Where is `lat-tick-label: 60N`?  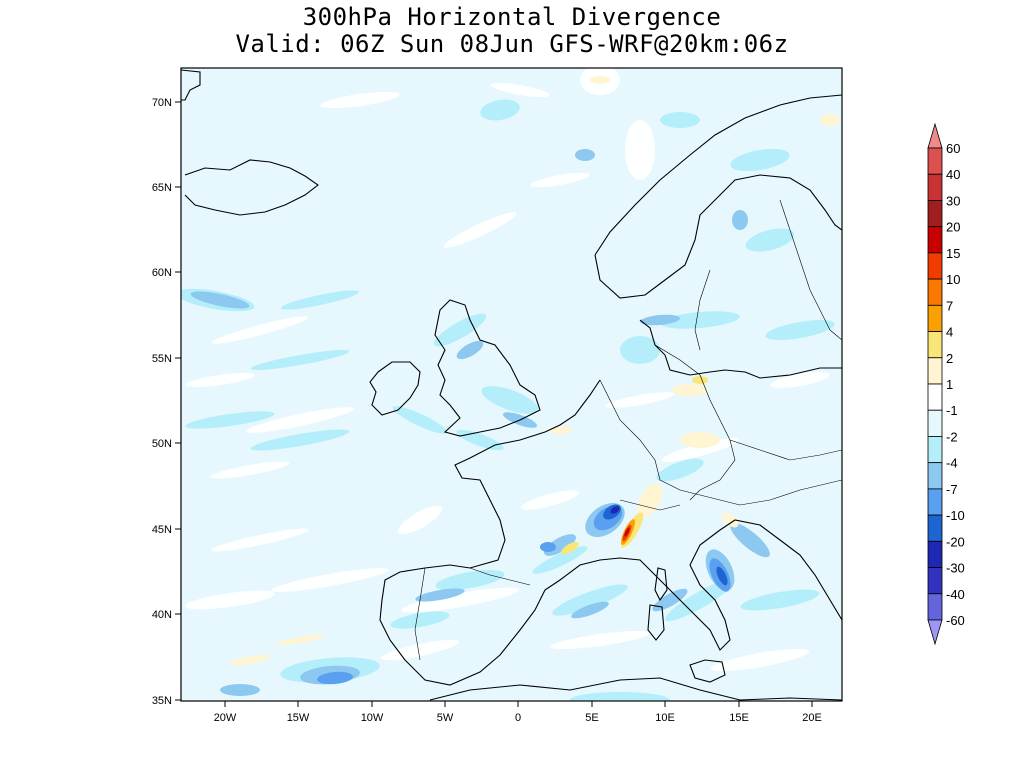
lat-tick-label: 60N is located at coordinates (162, 273).